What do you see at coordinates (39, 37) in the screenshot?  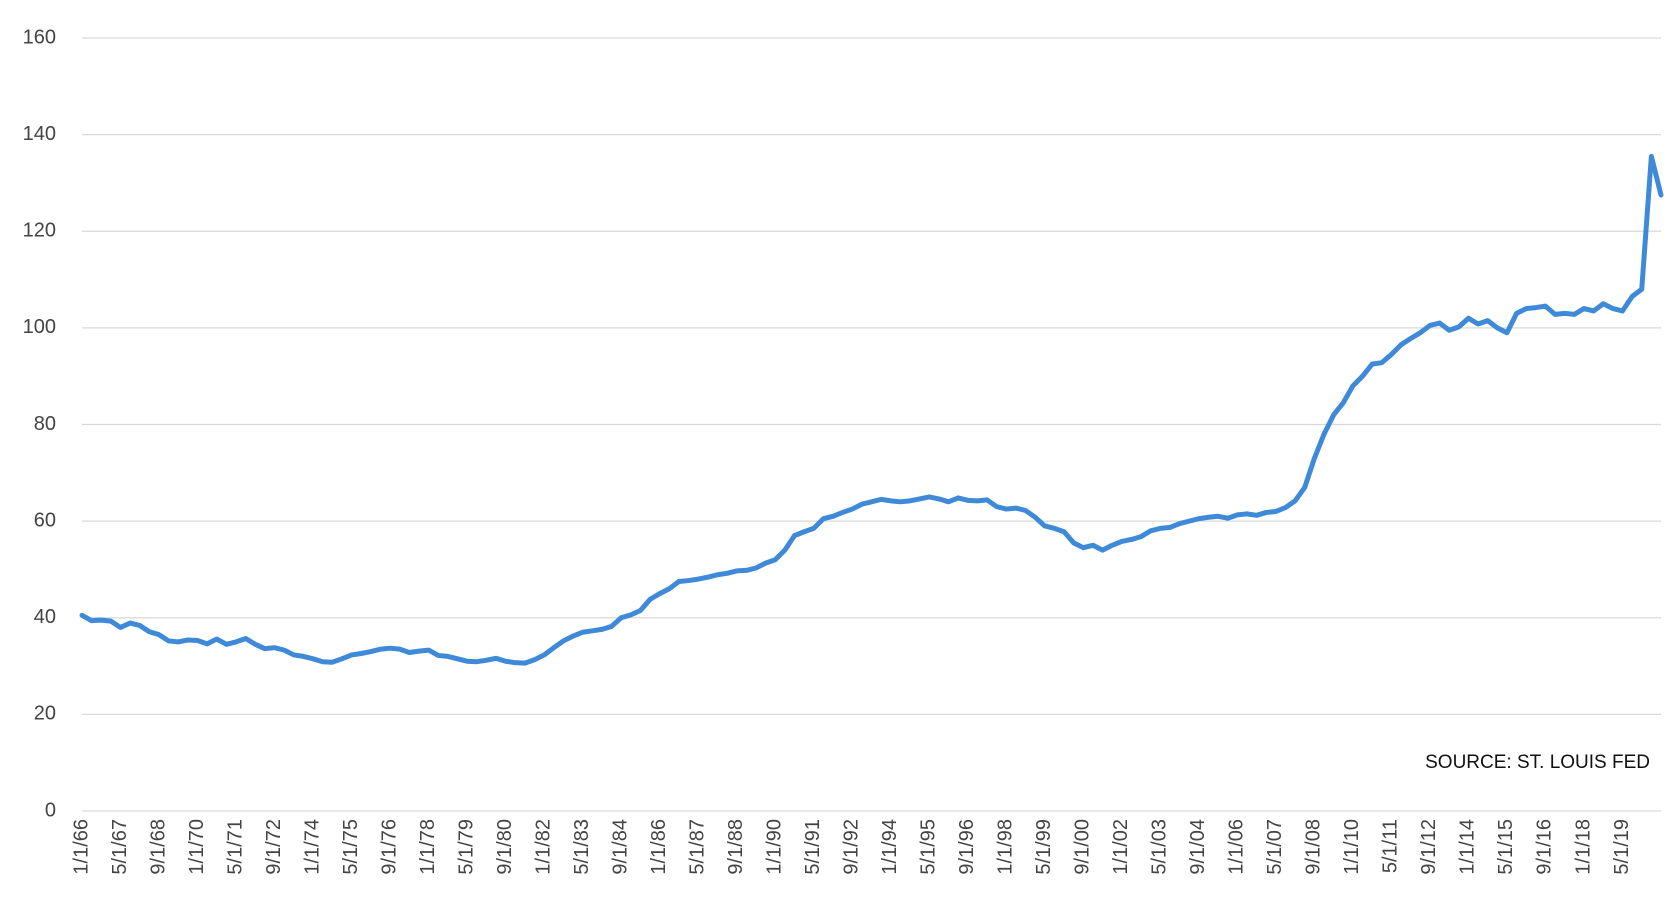 I see `y-tick-label: 160` at bounding box center [39, 37].